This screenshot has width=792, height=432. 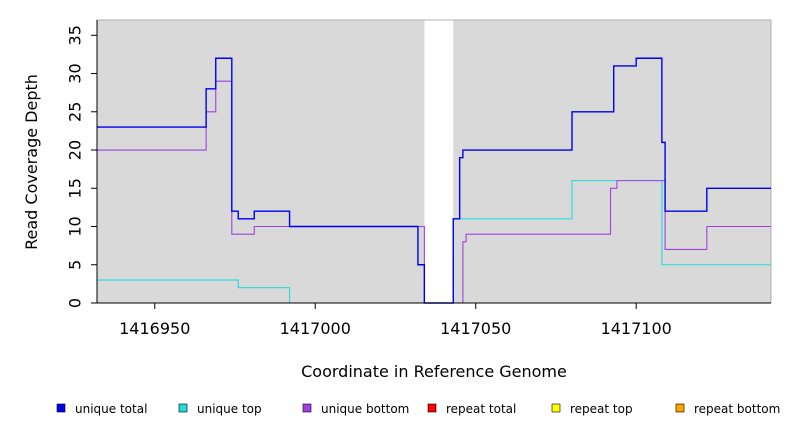 I want to click on legend-item: unique top, so click(x=220, y=409).